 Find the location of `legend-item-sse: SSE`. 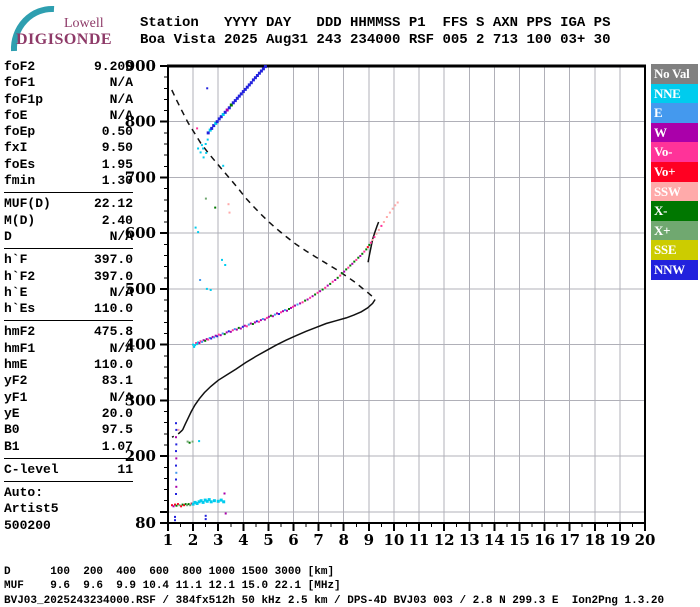

legend-item-sse: SSE is located at coordinates (674, 250).